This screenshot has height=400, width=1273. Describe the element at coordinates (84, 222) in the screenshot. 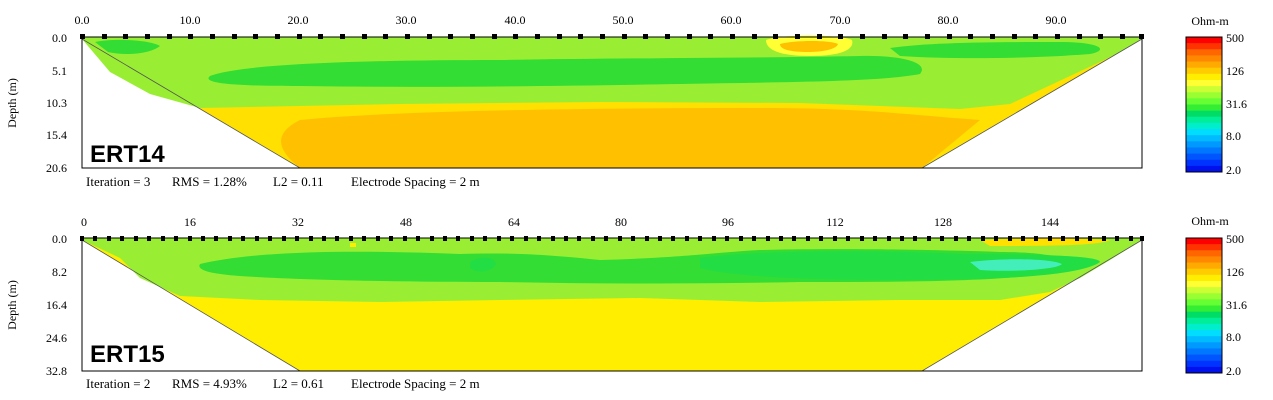

I see `x-tick-label: 0` at that location.